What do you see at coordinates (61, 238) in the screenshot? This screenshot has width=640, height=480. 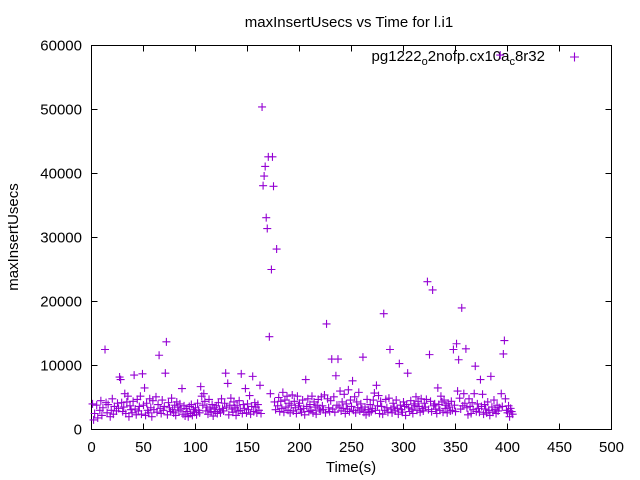 I see `y-tick-label: 30000` at bounding box center [61, 238].